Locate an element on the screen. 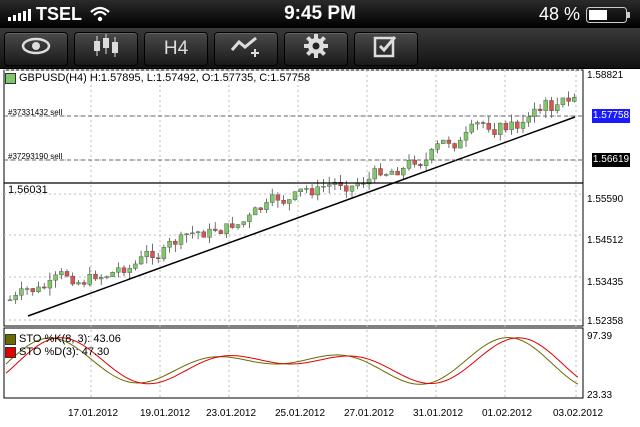  sell-level-1-label: #37331432 sell is located at coordinates (35, 112).